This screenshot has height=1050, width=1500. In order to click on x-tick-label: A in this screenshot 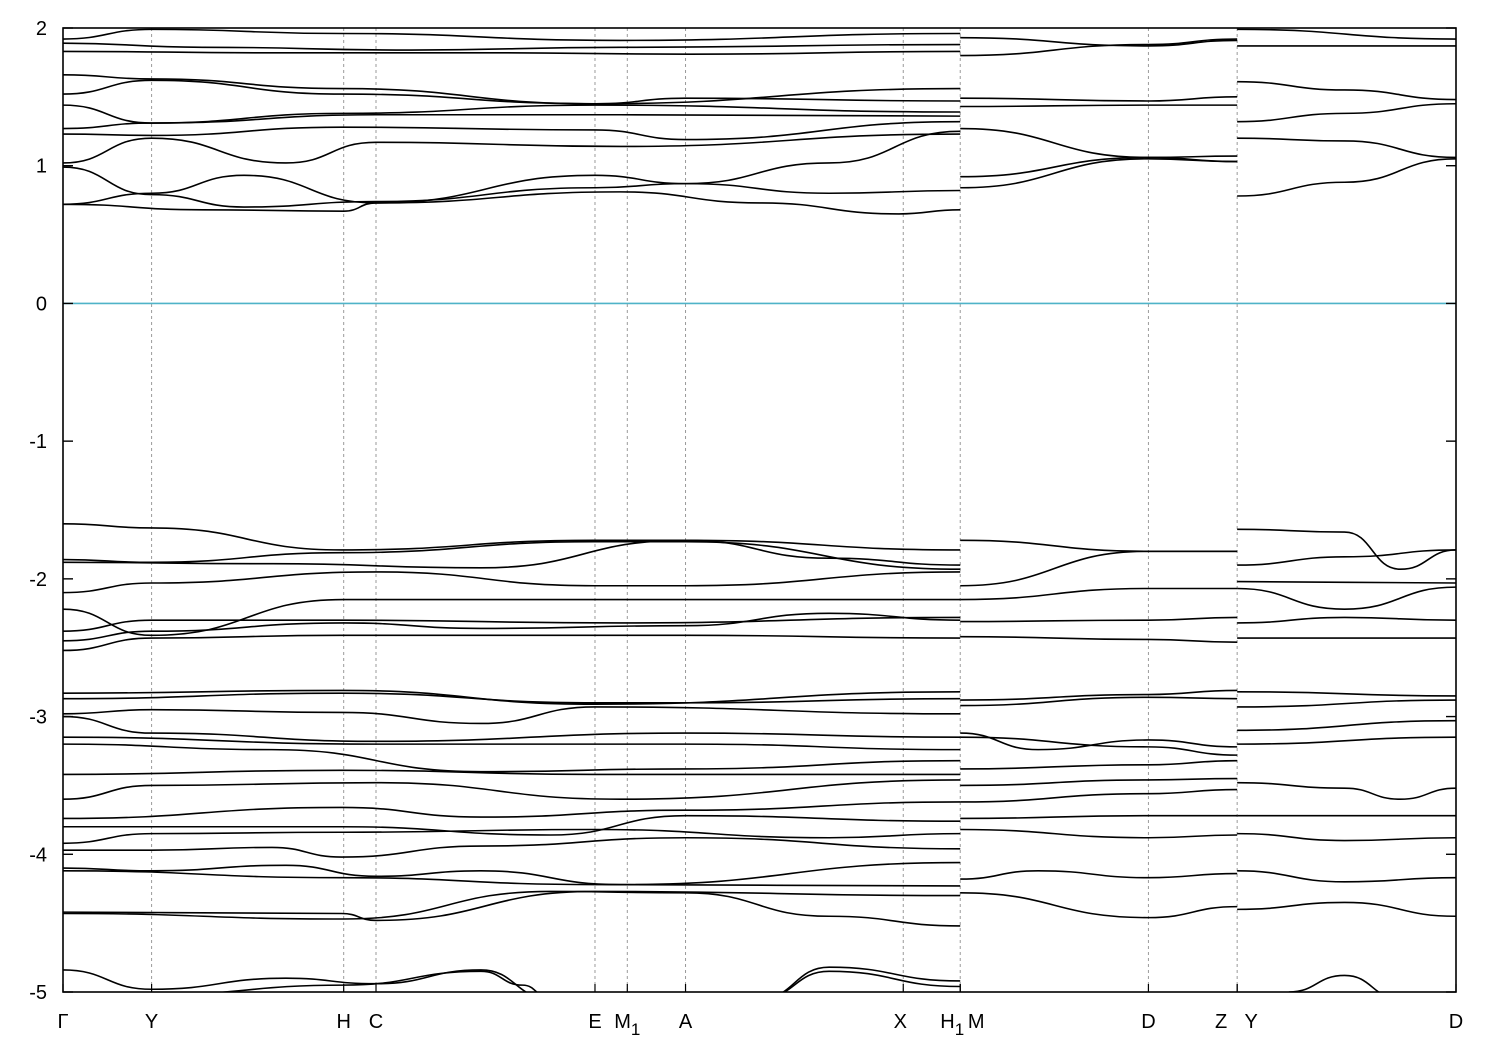, I will do `click(686, 1022)`.